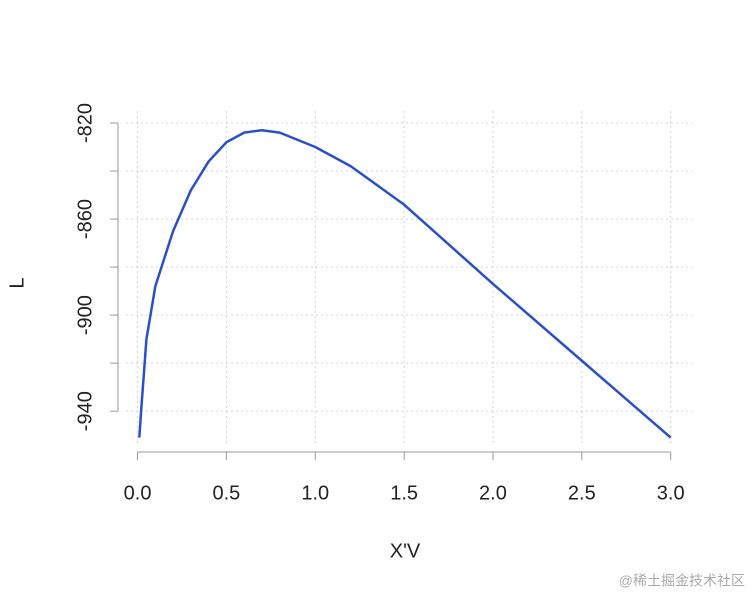 The width and height of the screenshot is (753, 598). What do you see at coordinates (671, 493) in the screenshot?
I see `x-tick-label: 3.0` at bounding box center [671, 493].